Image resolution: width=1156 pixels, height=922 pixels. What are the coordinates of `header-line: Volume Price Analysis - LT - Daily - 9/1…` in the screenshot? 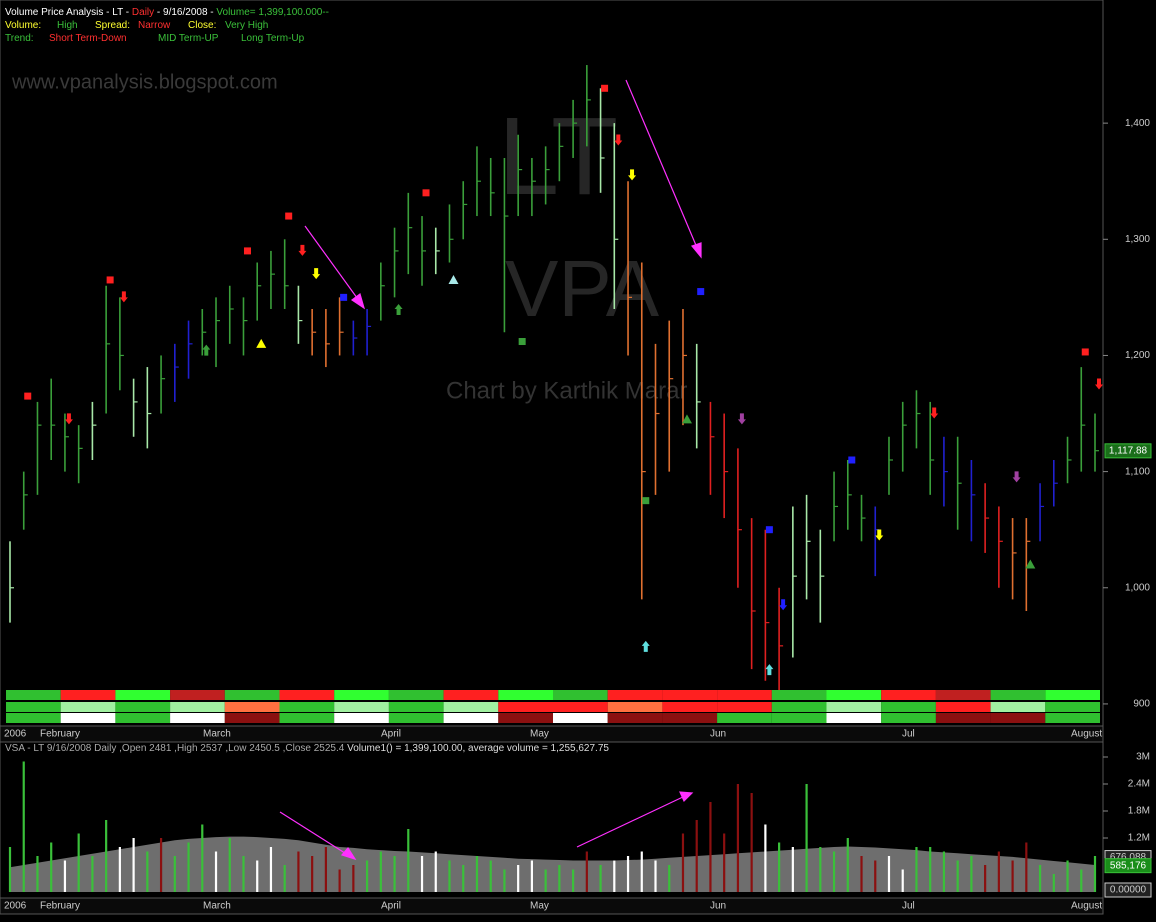 It's located at (167, 12).